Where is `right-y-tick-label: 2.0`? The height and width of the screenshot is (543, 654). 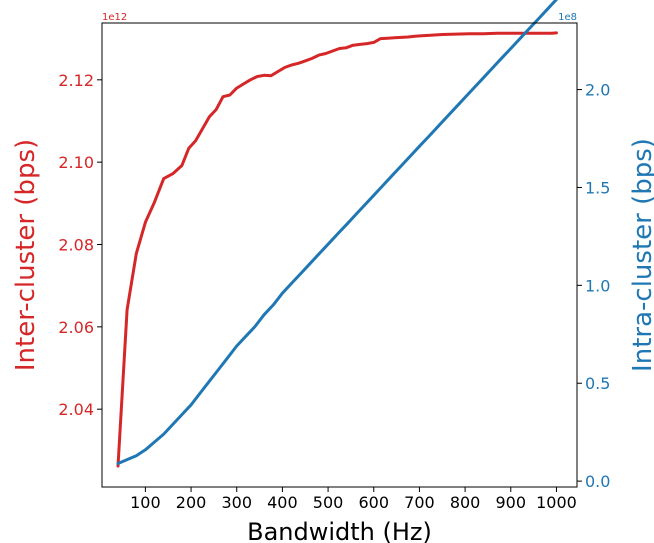
right-y-tick-label: 2.0 is located at coordinates (597, 90).